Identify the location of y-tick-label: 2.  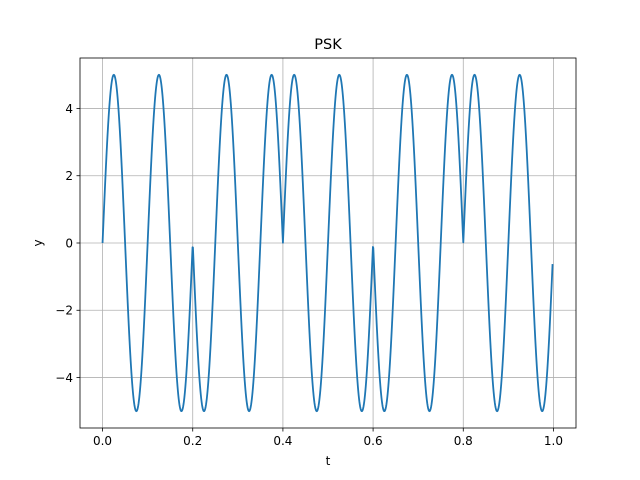
(69, 176).